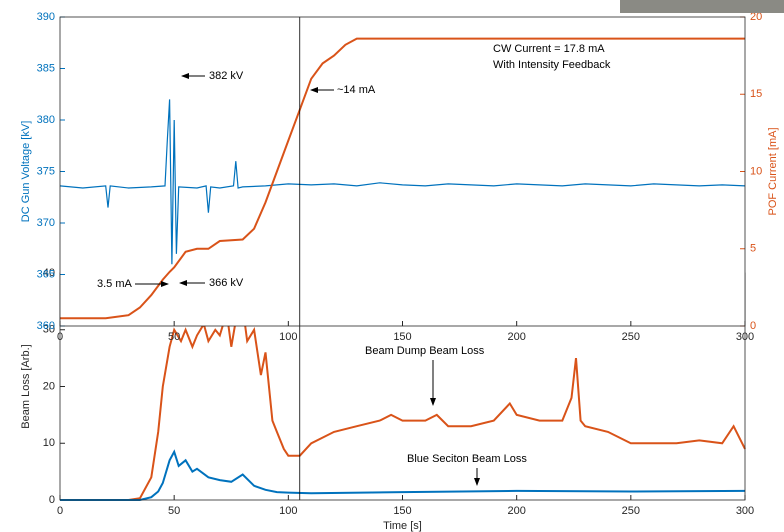 The height and width of the screenshot is (532, 784). I want to click on y2-tick-label: 5, so click(753, 249).